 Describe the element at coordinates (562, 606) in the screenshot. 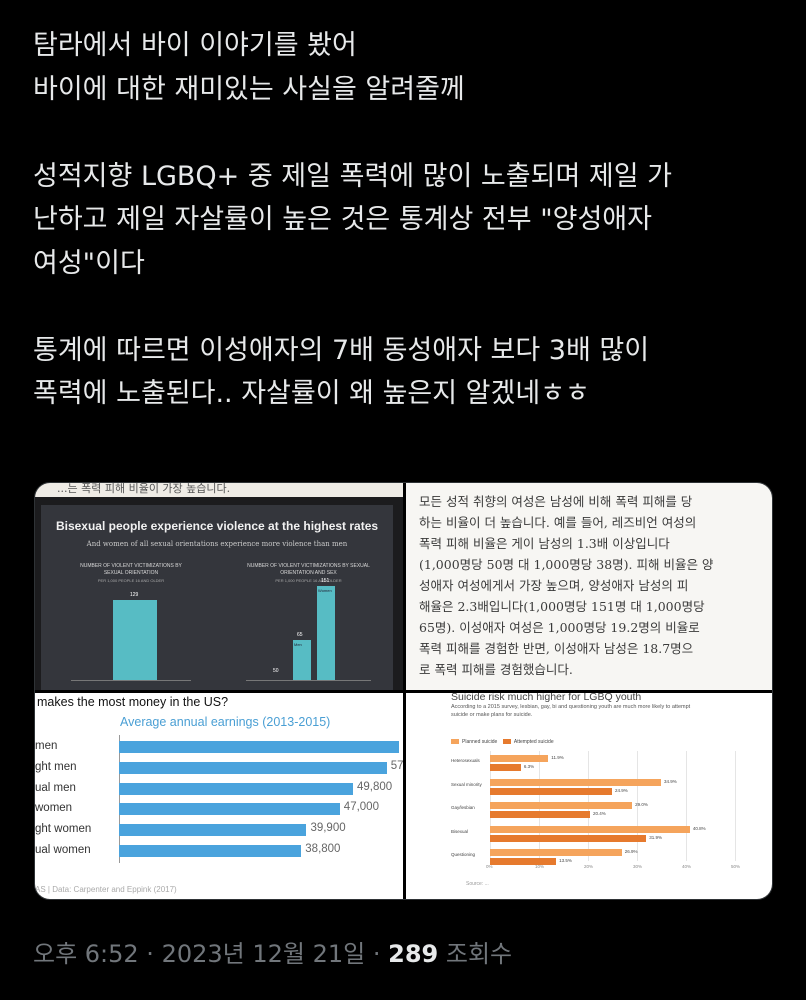

I see `article-line: 해율은 2.3배입니다(1,000명당 151명 대 1,000명당` at that location.